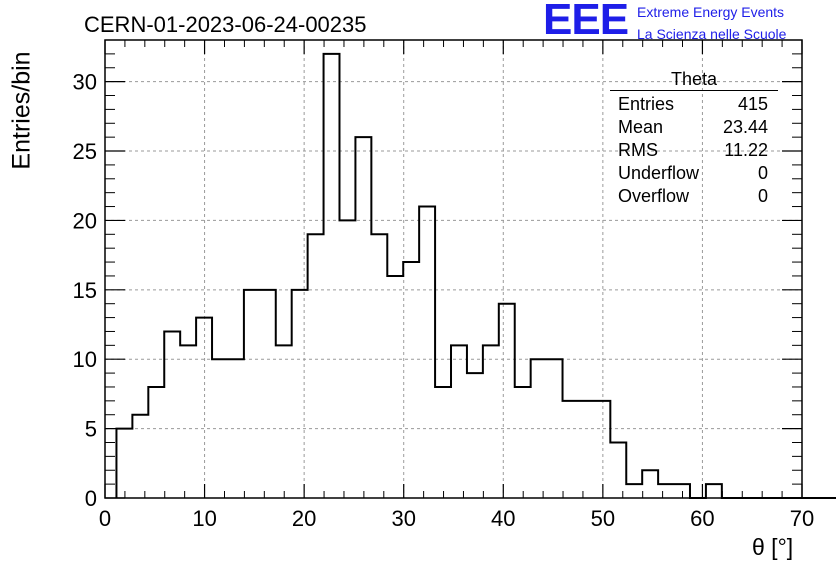 The width and height of the screenshot is (836, 572). Describe the element at coordinates (693, 150) in the screenshot. I see `stat-row-rms: RMS 11.22` at that location.